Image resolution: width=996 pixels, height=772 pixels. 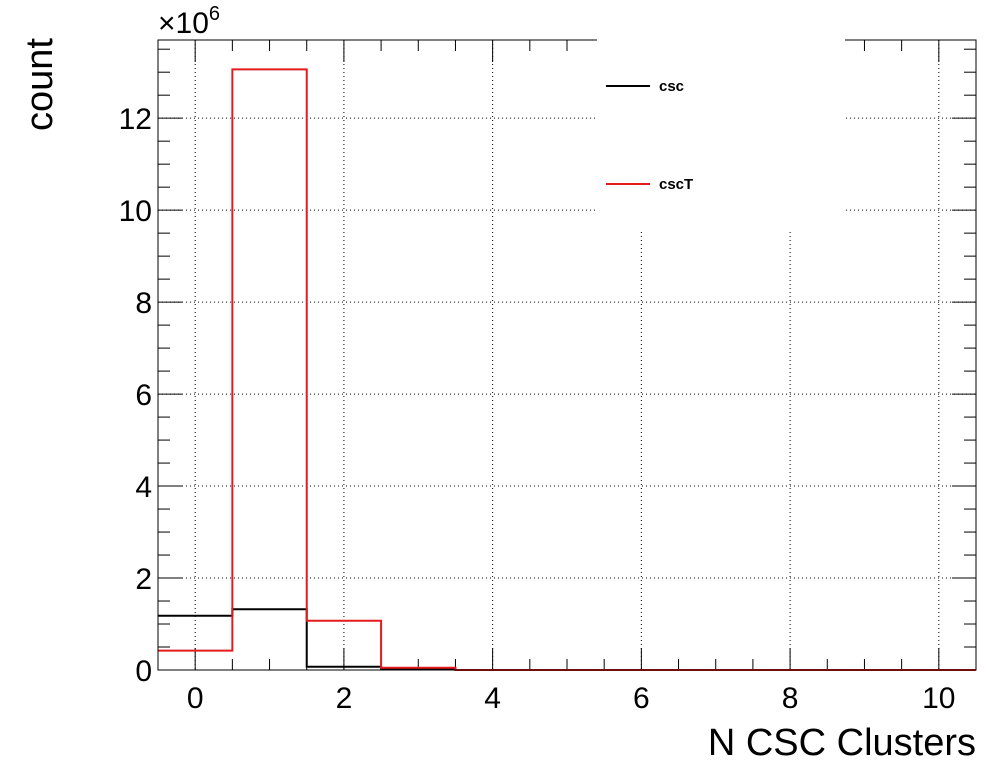 I want to click on y-tick-label: 2, so click(x=143, y=579).